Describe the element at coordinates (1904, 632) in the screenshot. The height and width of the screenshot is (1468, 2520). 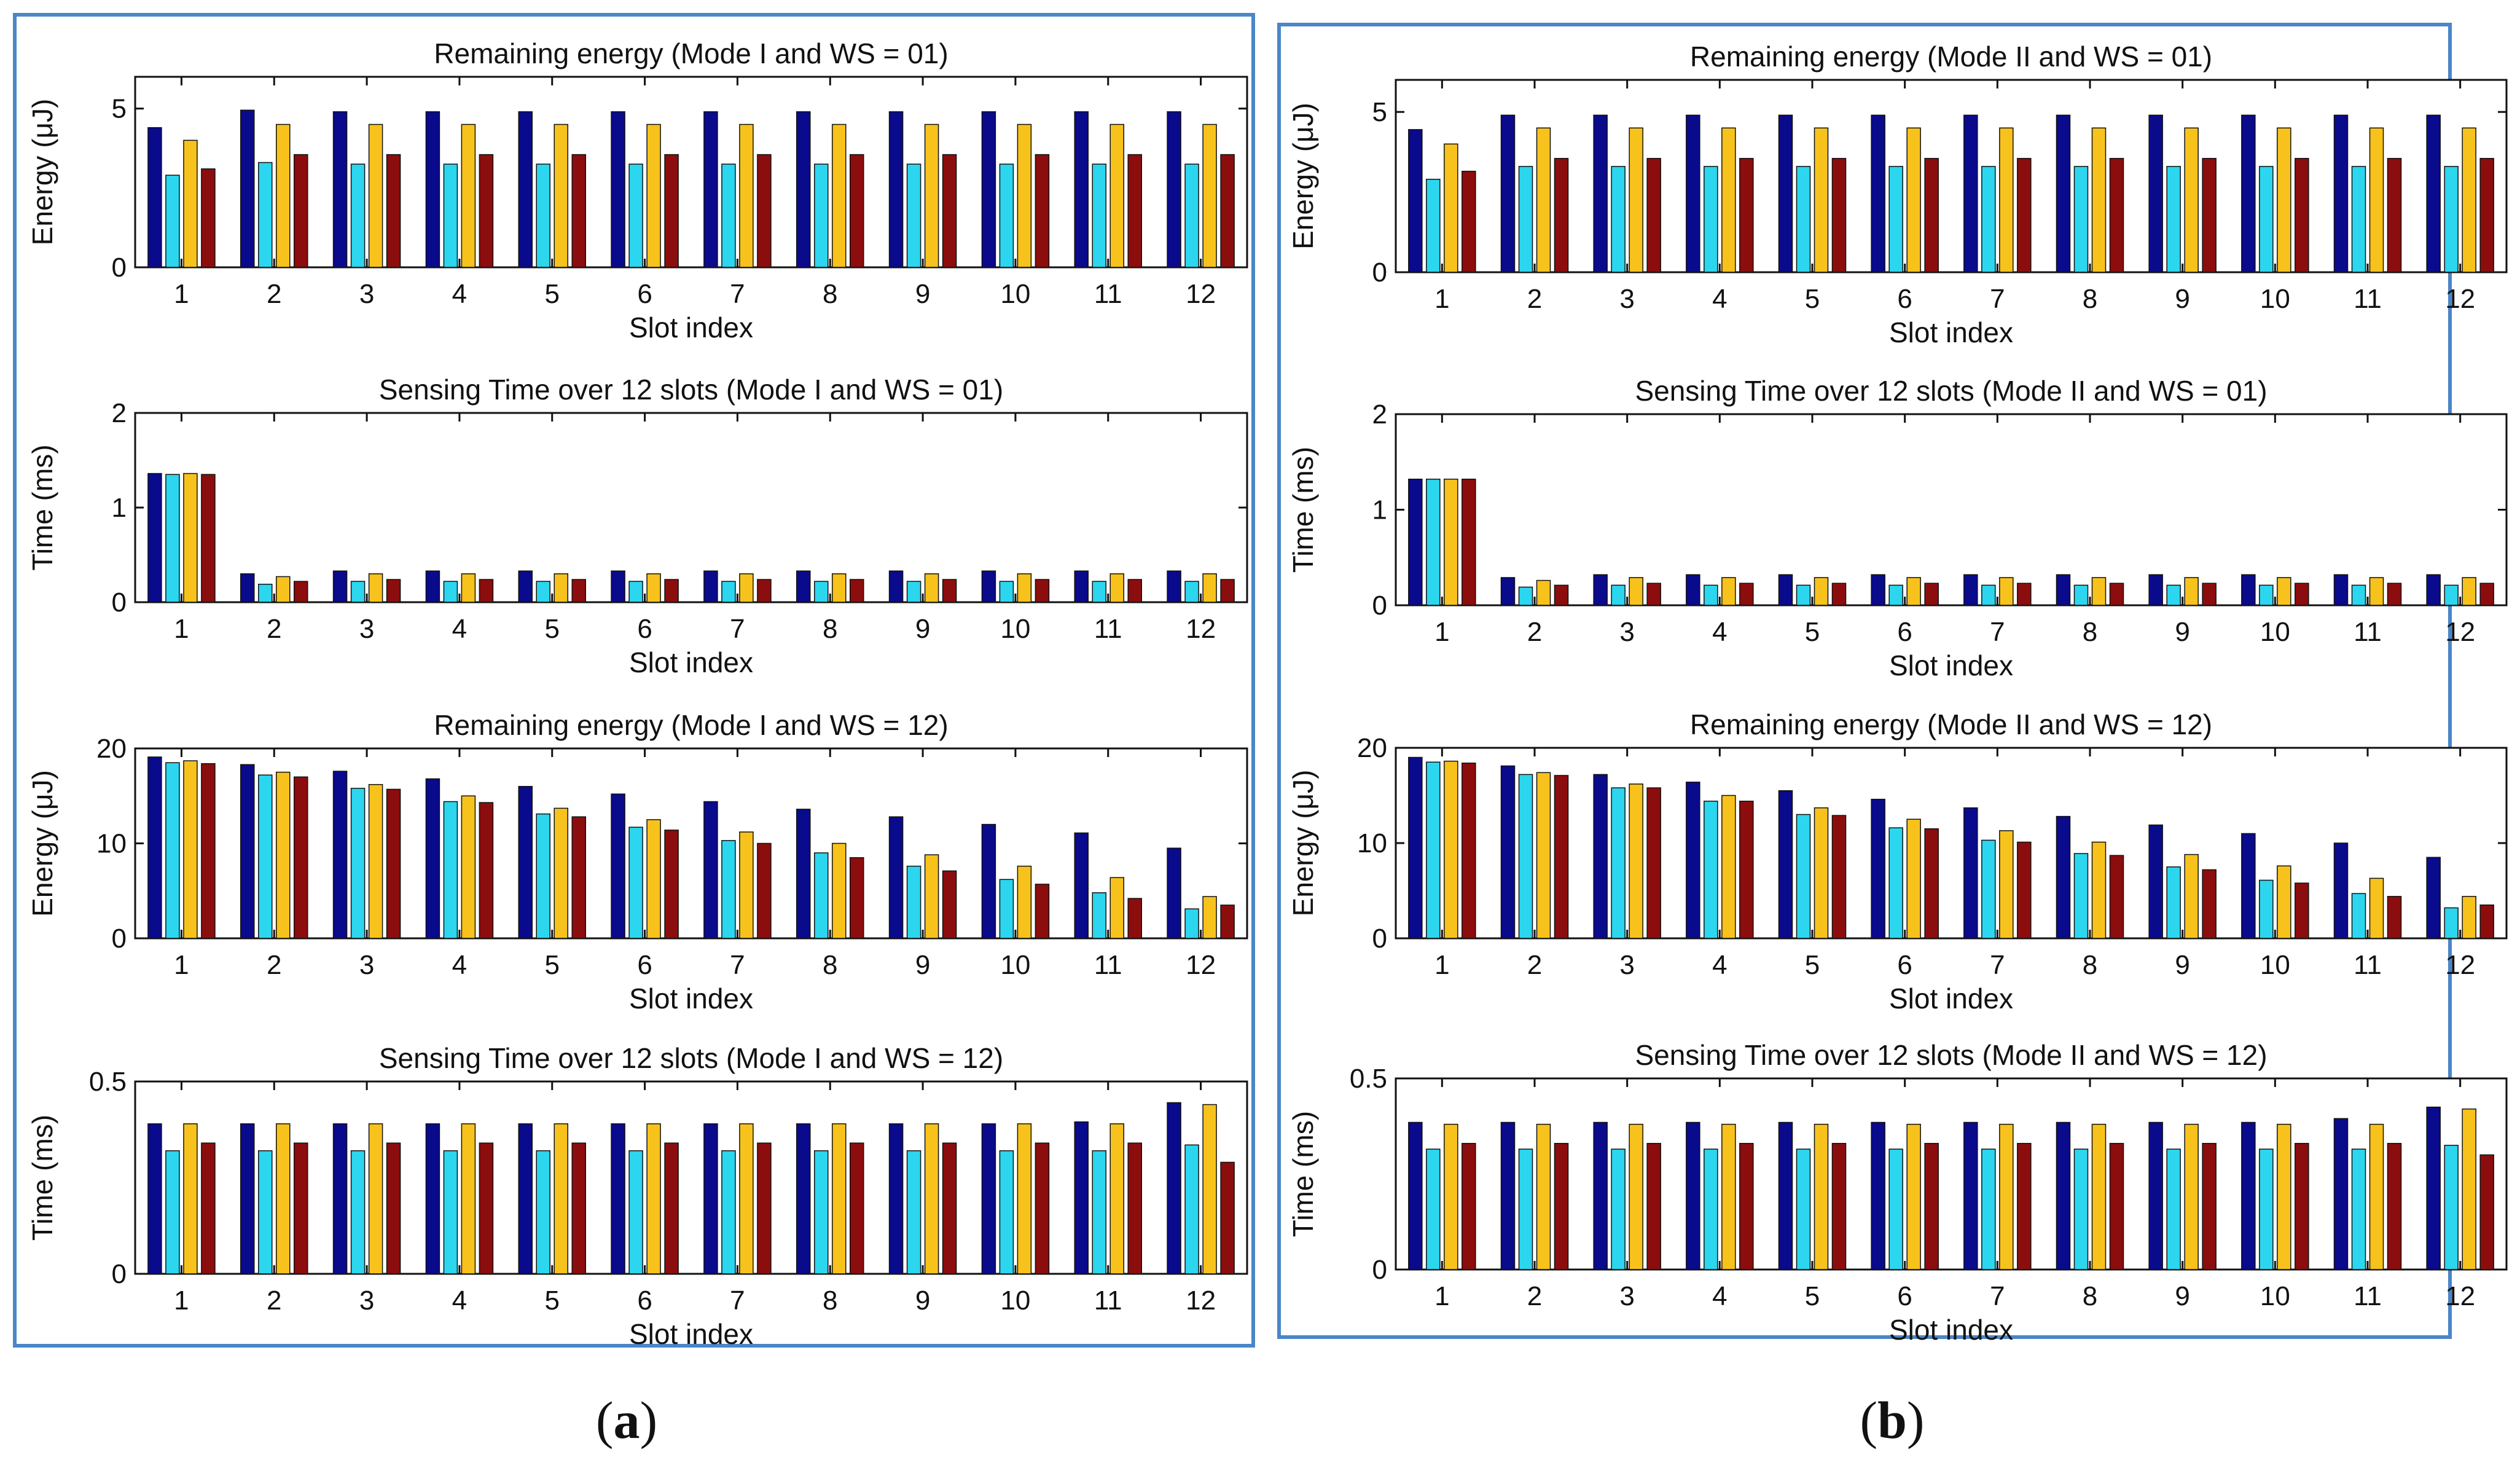
I see `x-tick-label: 6` at that location.